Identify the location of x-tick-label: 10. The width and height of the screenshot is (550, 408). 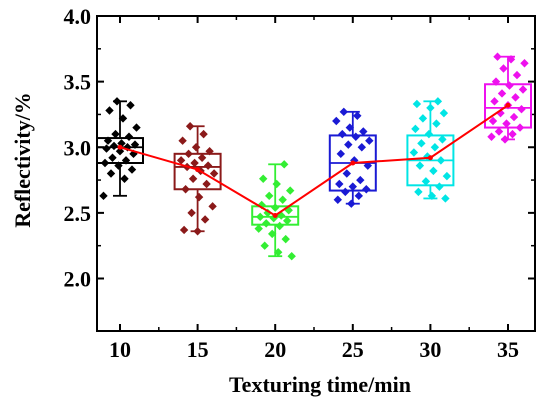
(120, 349).